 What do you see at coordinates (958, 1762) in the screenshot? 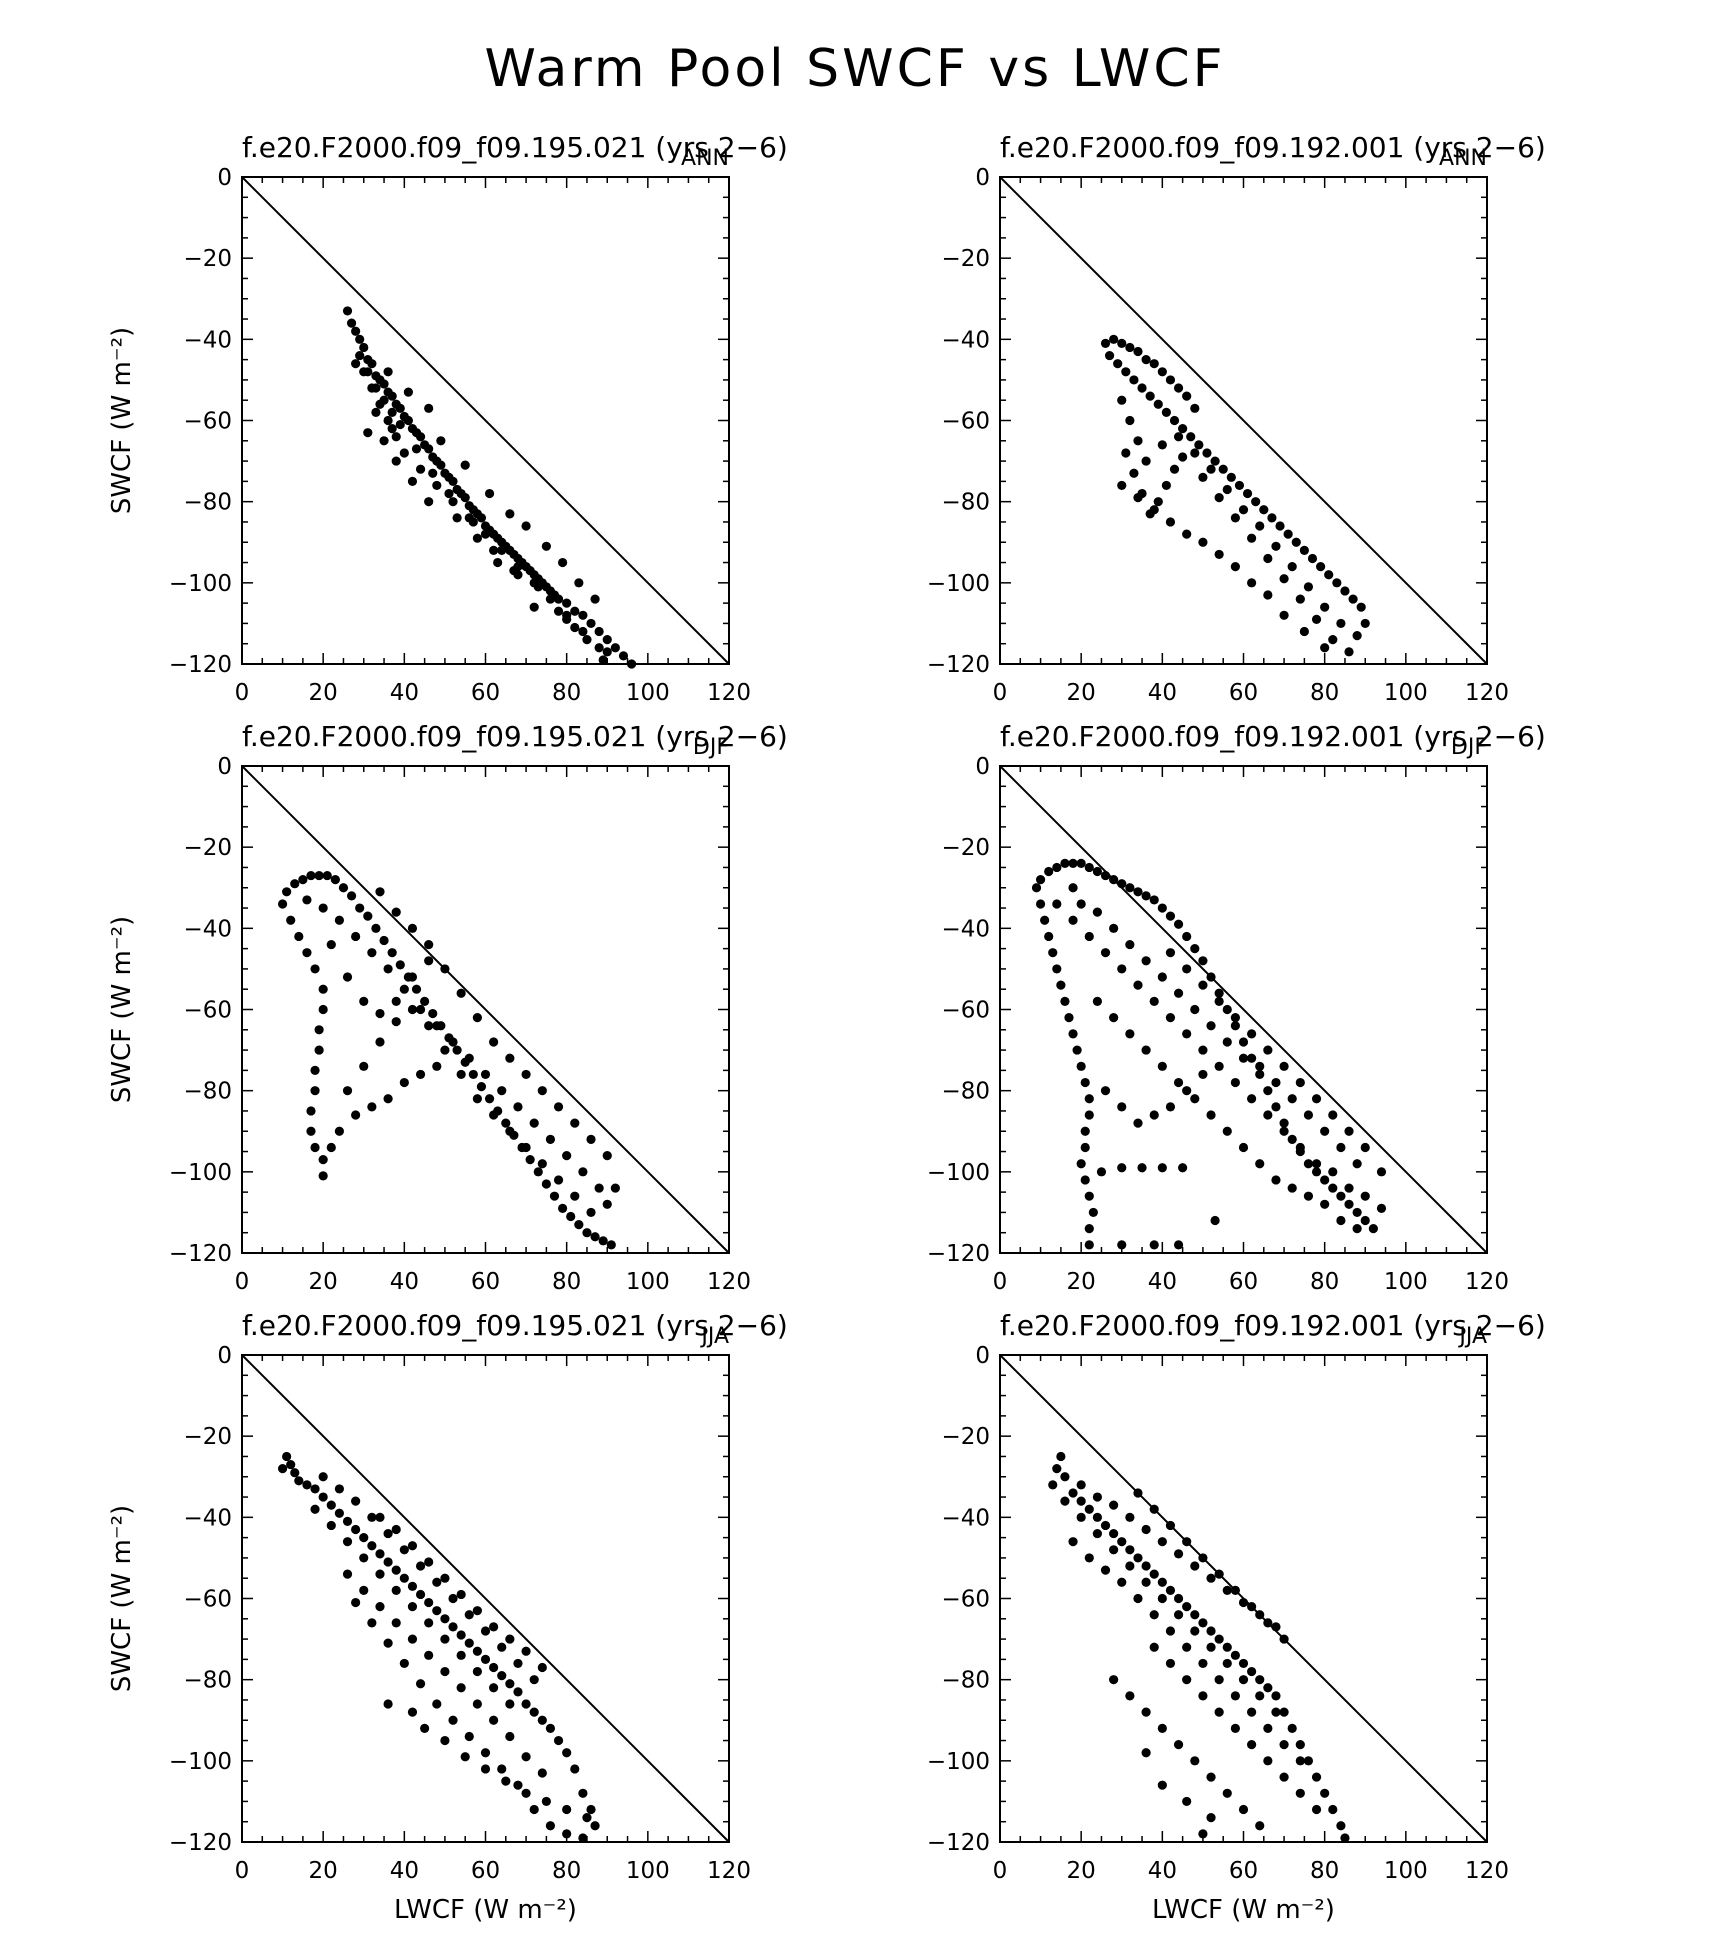
I see `y-tick-label: −100` at bounding box center [958, 1762].